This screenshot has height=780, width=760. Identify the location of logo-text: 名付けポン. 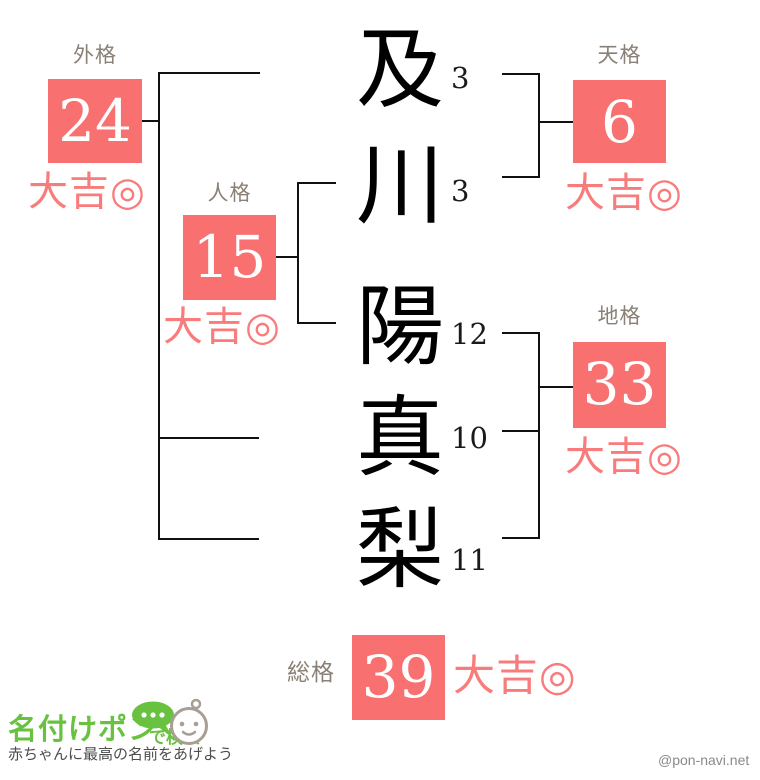
(83, 730).